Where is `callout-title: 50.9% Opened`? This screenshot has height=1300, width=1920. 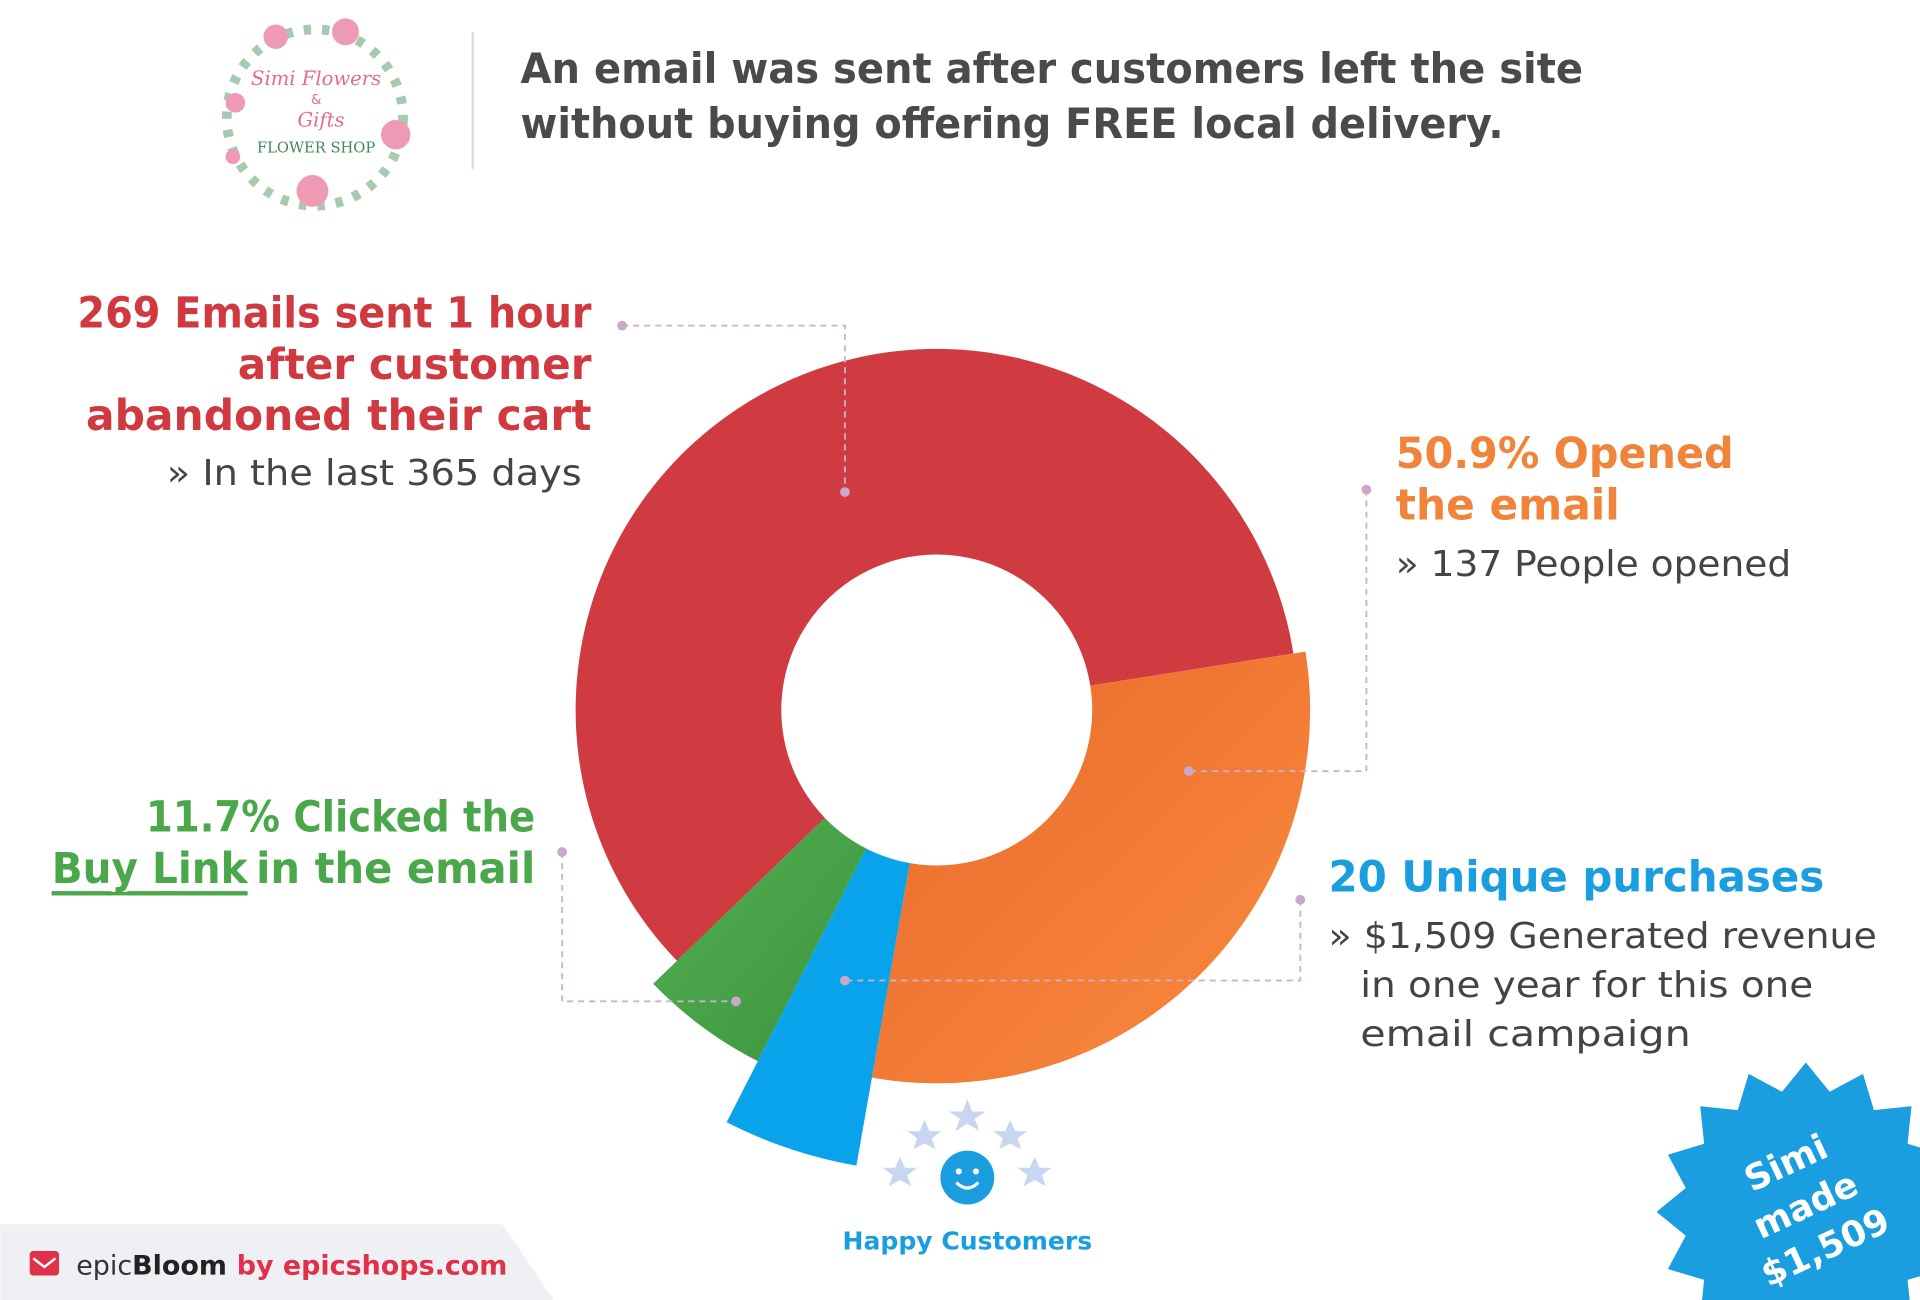
callout-title: 50.9% Opened is located at coordinates (1565, 454).